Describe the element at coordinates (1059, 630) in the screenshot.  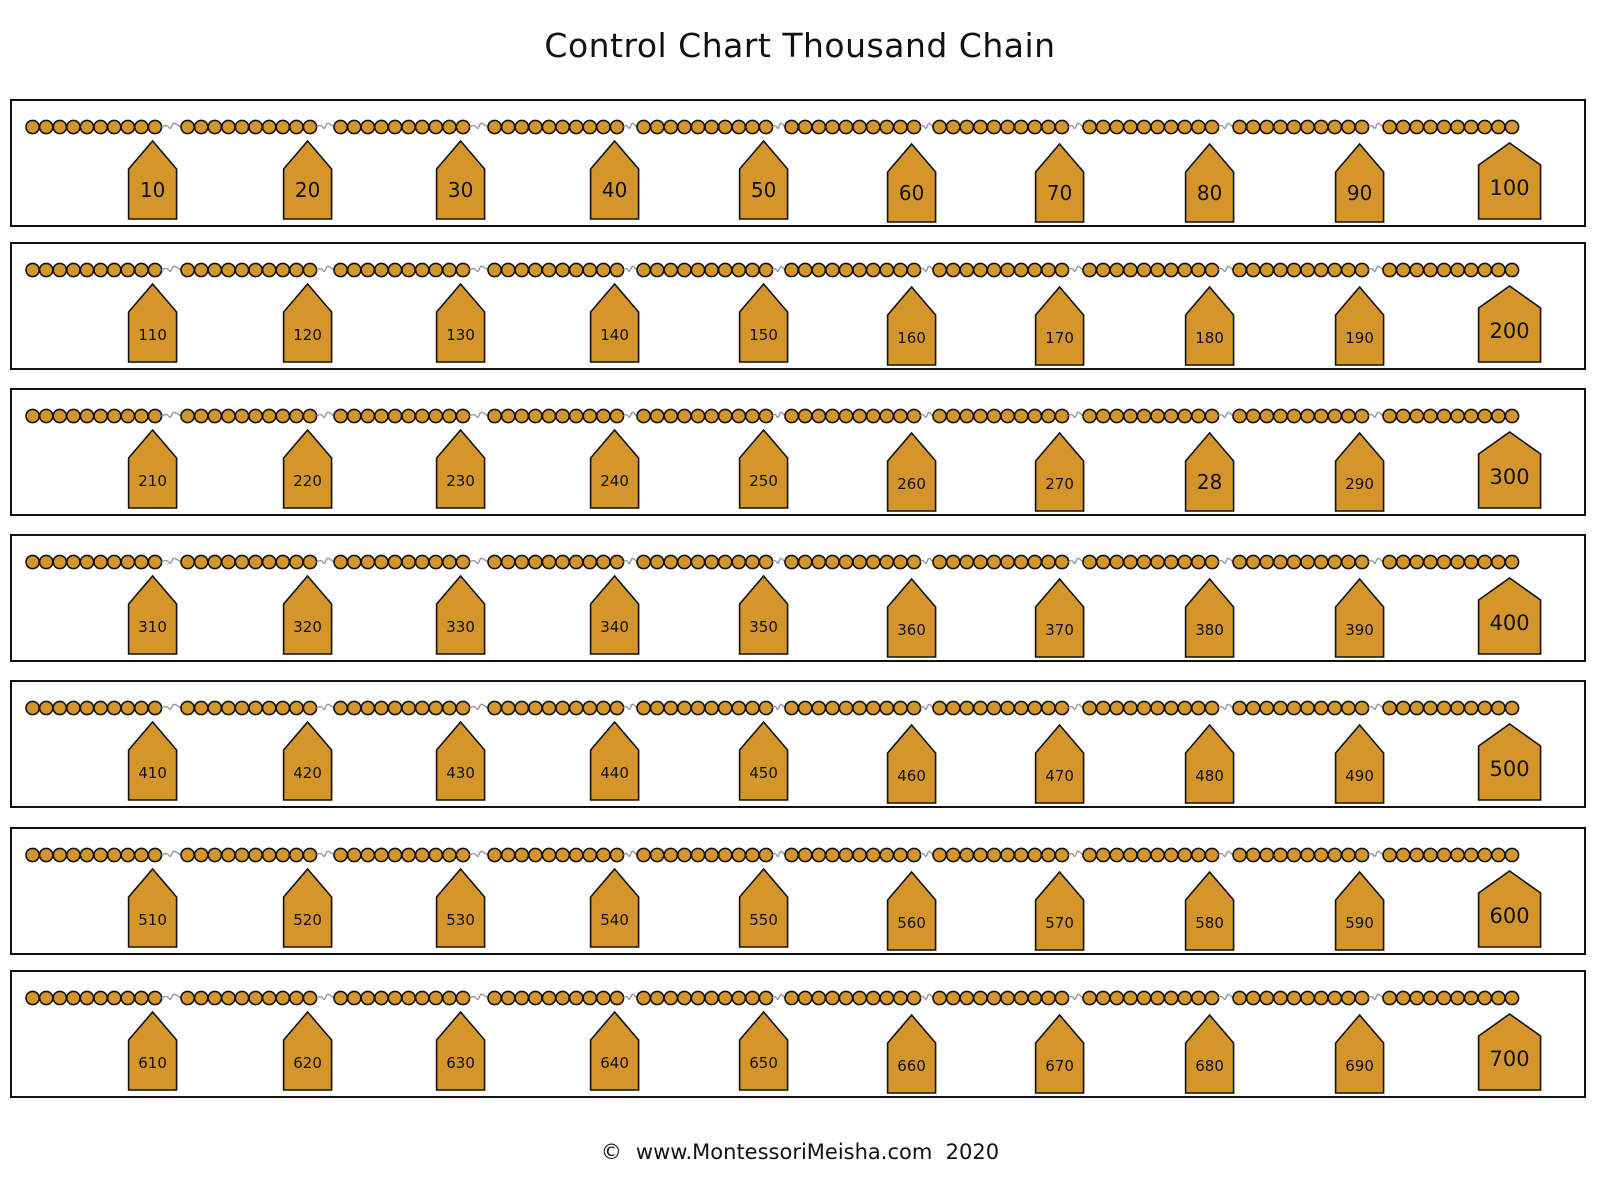
I see `tag-number: 370` at that location.